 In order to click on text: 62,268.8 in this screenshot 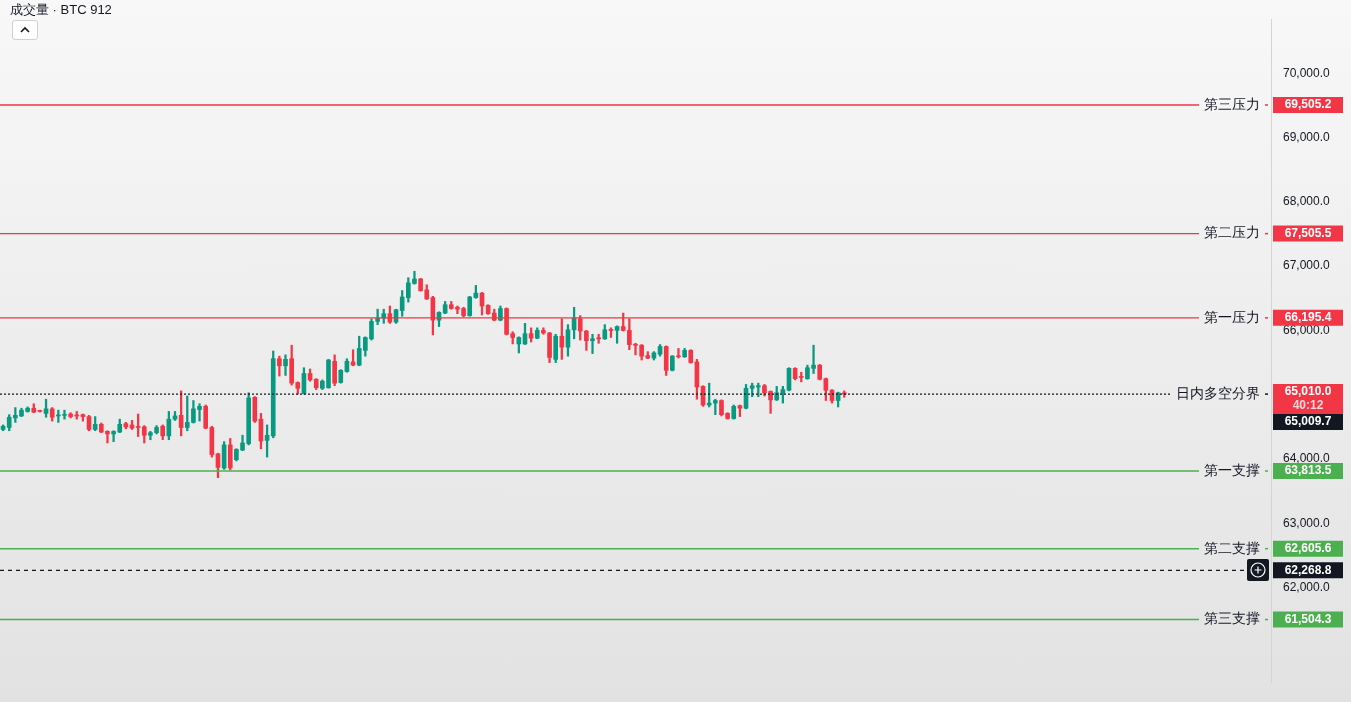, I will do `click(1308, 569)`.